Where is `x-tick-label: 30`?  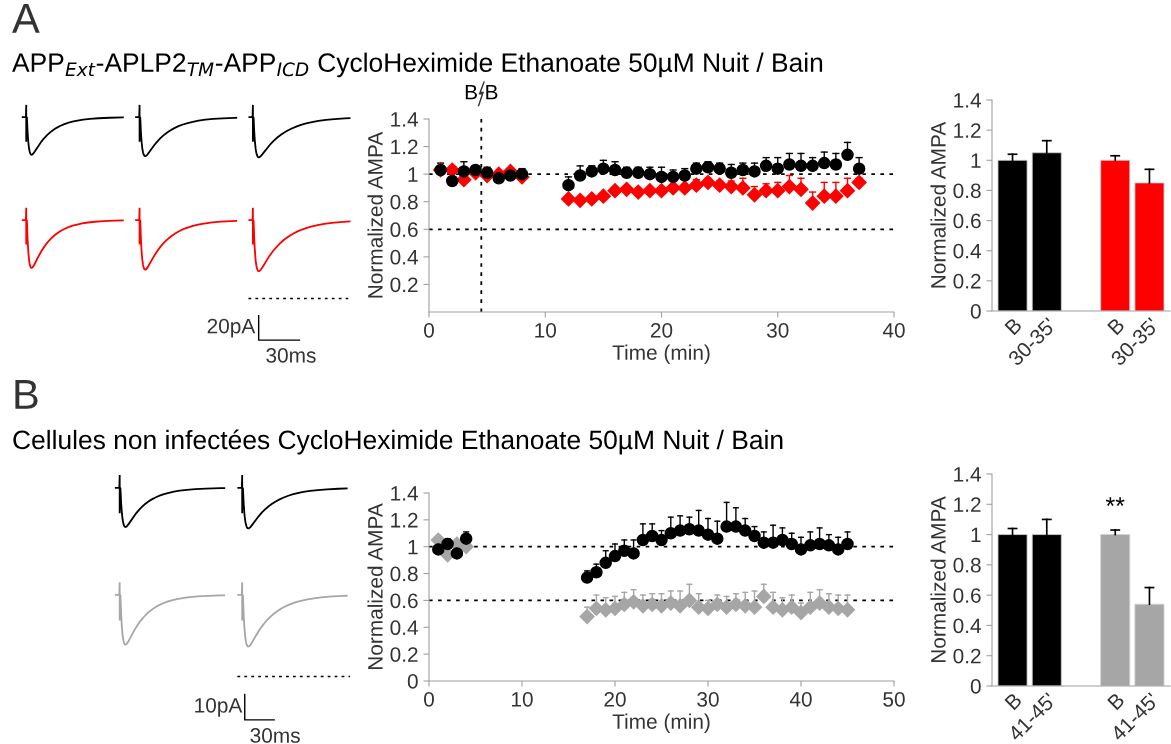
x-tick-label: 30 is located at coordinates (777, 330).